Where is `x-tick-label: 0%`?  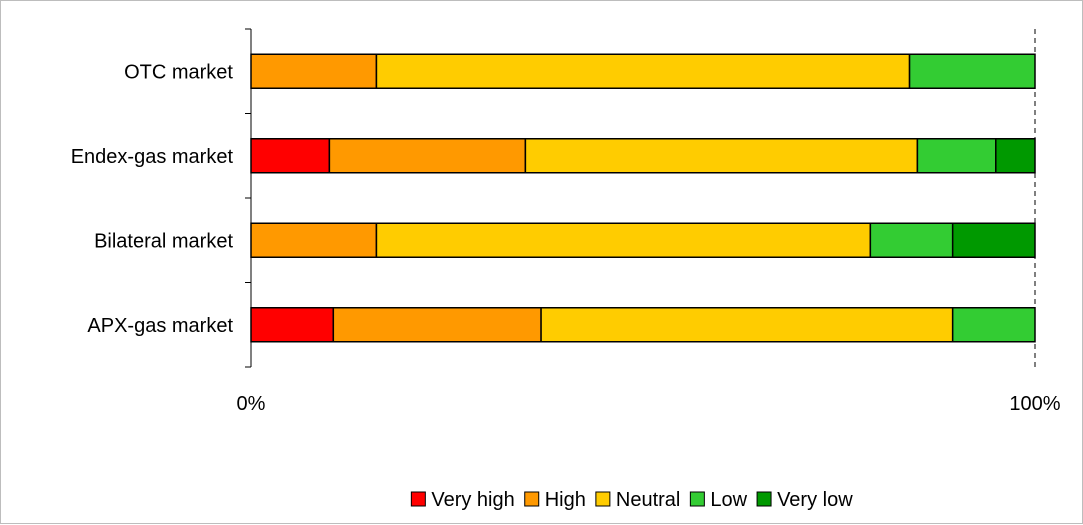 x-tick-label: 0% is located at coordinates (251, 404).